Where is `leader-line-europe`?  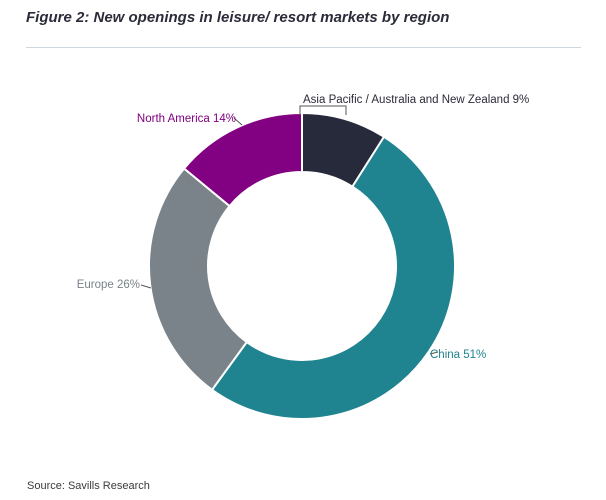 leader-line-europe is located at coordinates (146, 286).